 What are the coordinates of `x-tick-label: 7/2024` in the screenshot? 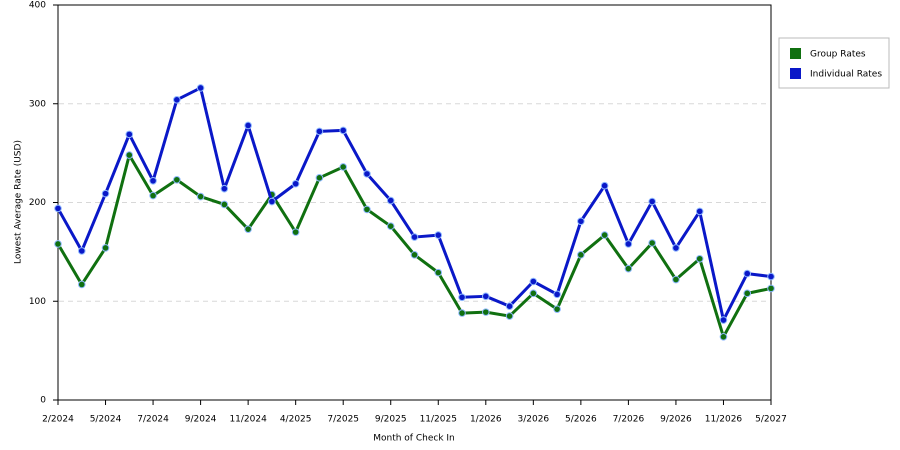 It's located at (153, 420).